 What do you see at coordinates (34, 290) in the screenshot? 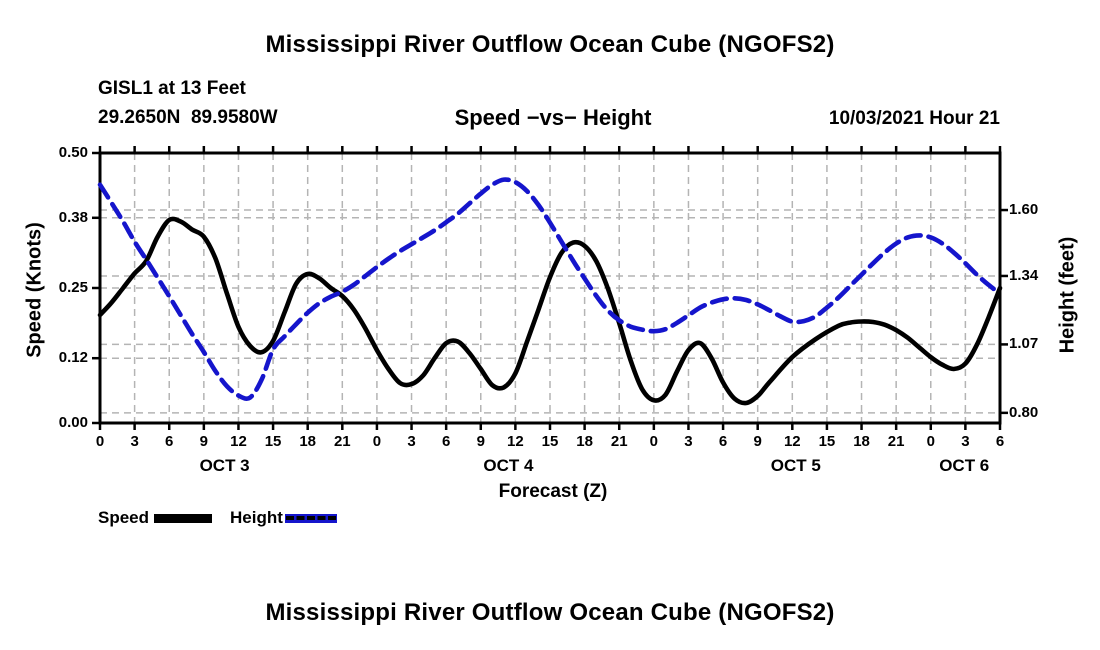
I see `left-axis-title: Speed (Knots)` at bounding box center [34, 290].